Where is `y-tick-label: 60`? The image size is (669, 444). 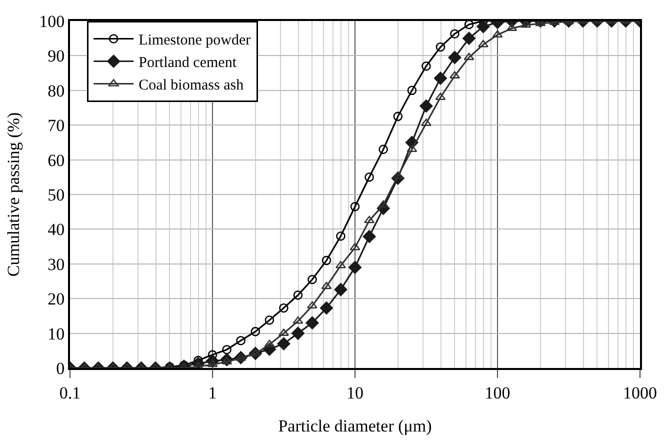 y-tick-label: 60 is located at coordinates (56, 160).